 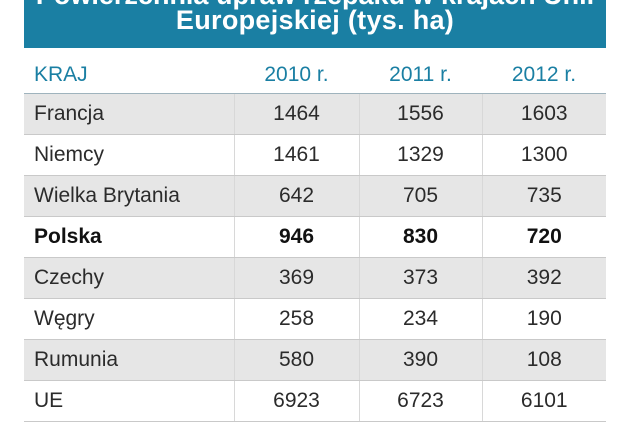 I want to click on header-row: KRAJ 2010 r. 2011 r. 2012 r., so click(x=315, y=75).